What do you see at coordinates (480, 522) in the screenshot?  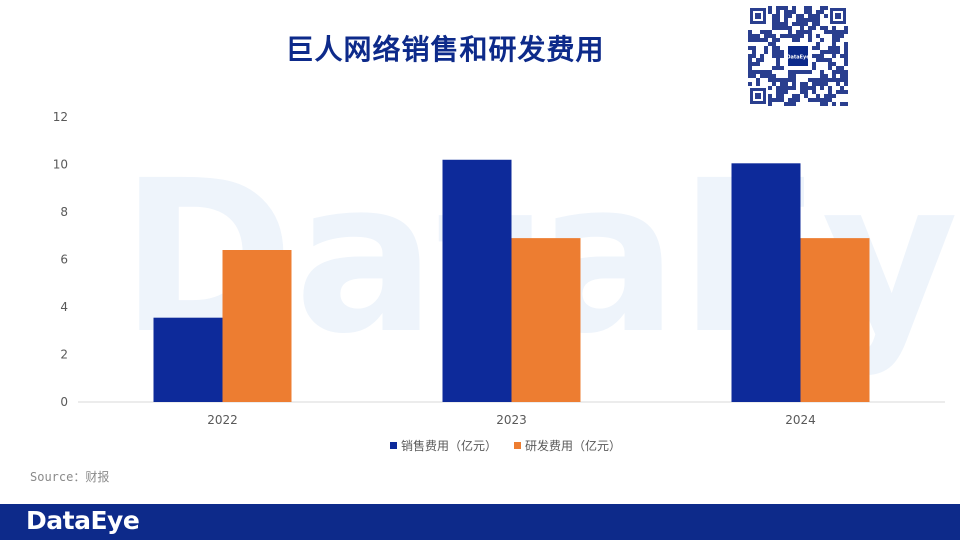 I see `footer-bar: DataEye` at bounding box center [480, 522].